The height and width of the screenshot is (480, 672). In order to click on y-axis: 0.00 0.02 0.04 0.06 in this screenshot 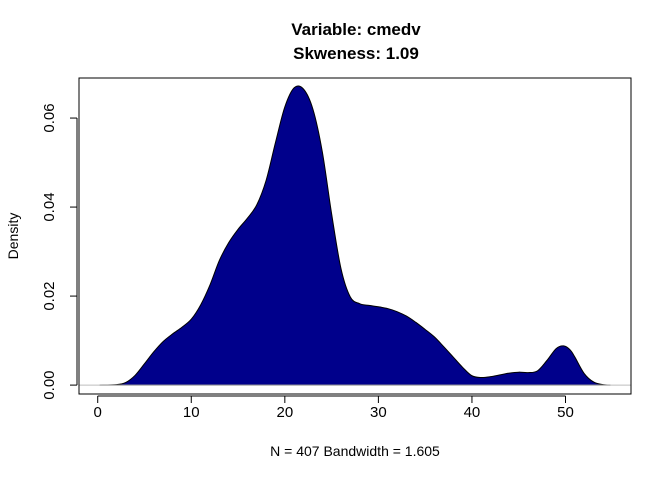, I will do `click(59, 251)`.